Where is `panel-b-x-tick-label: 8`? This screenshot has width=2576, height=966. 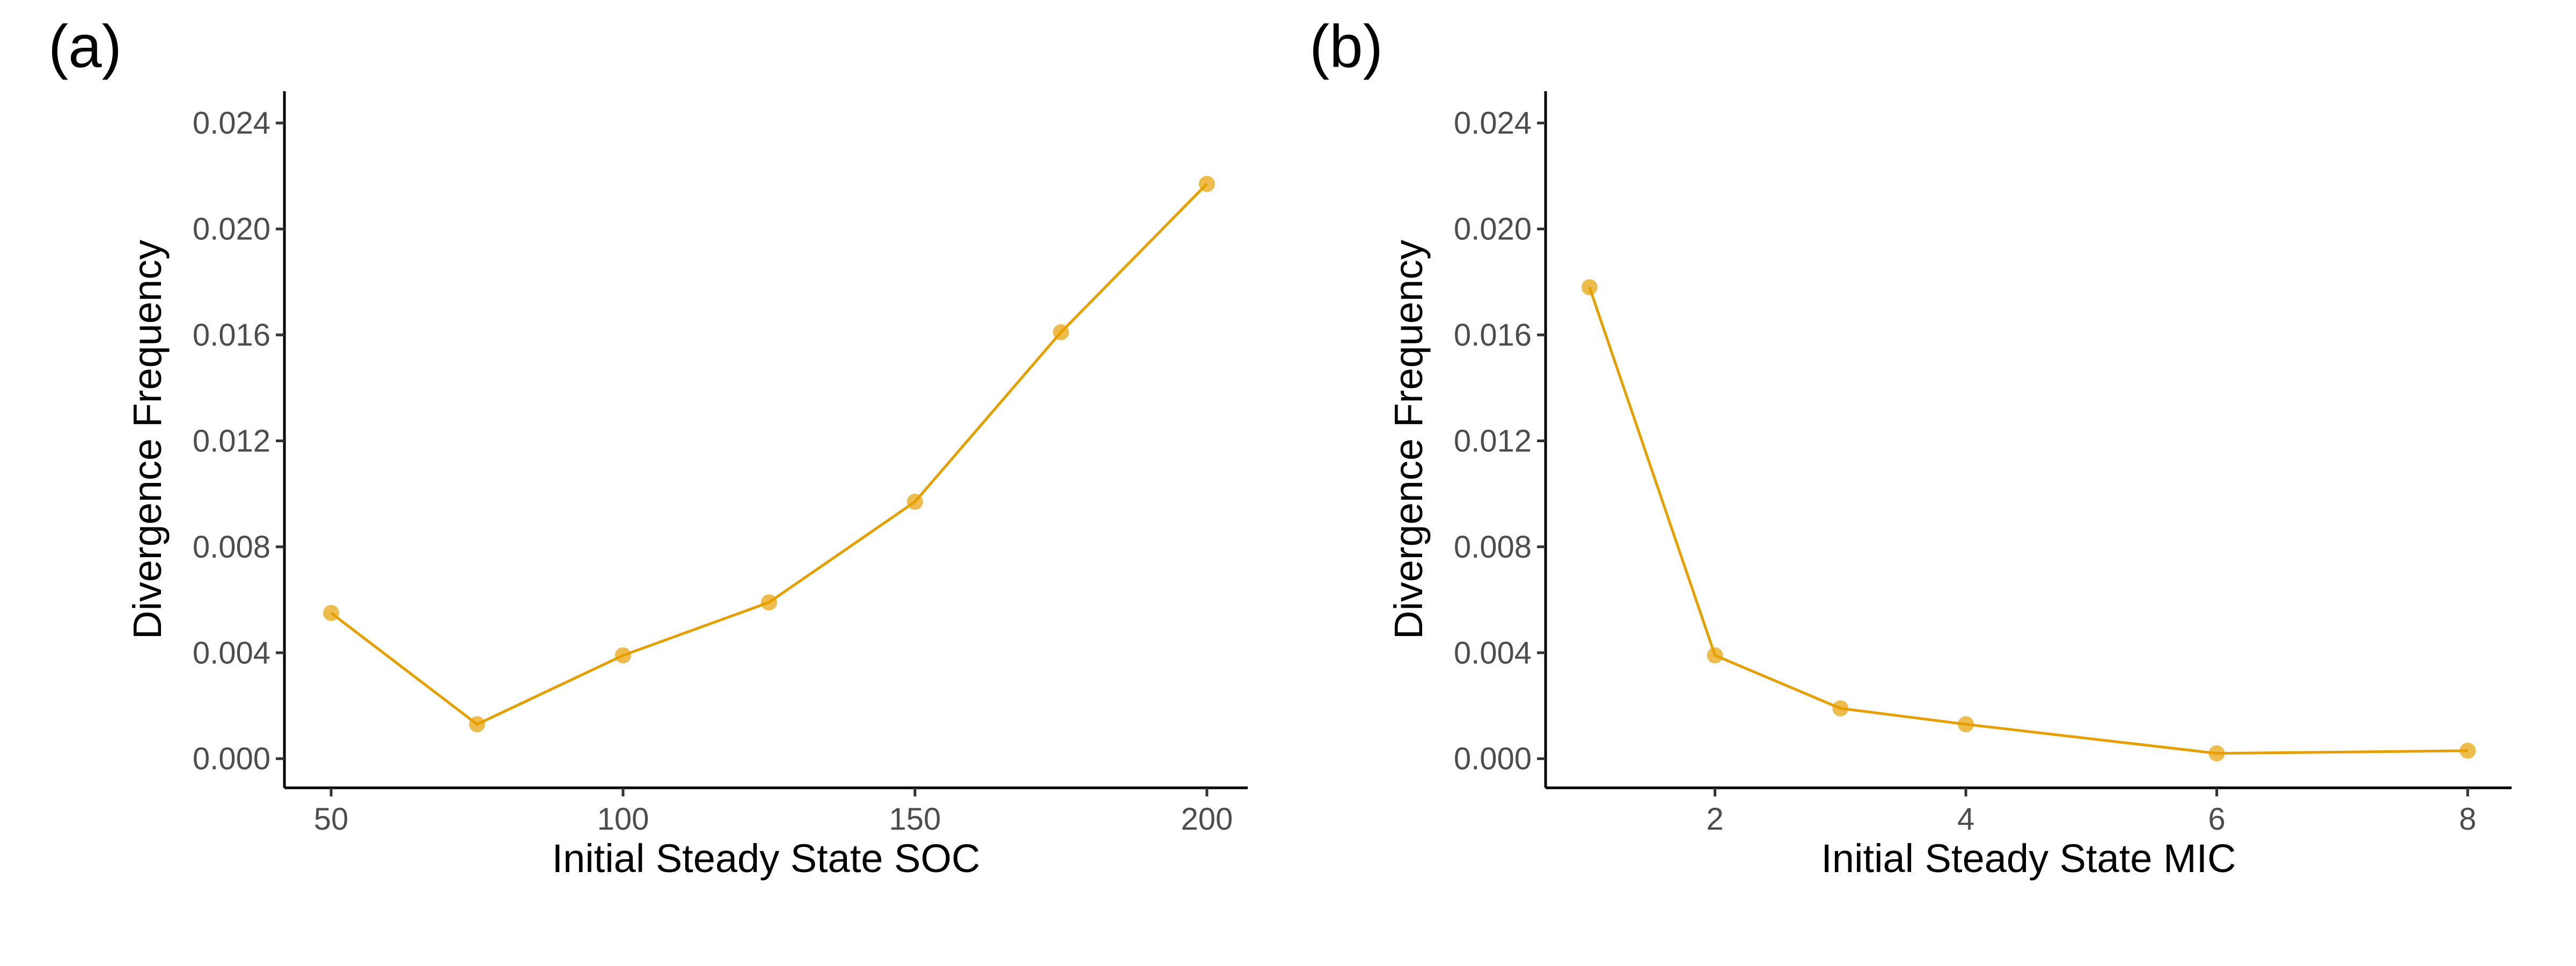 panel-b-x-tick-label: 8 is located at coordinates (2467, 819).